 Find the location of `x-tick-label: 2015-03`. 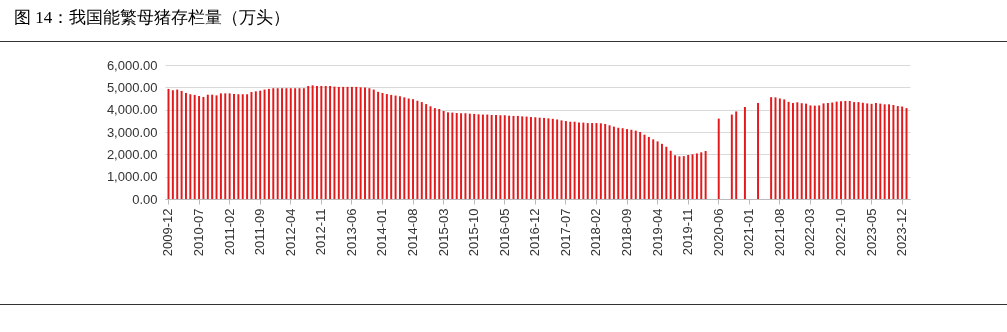

x-tick-label: 2015-03 is located at coordinates (443, 232).